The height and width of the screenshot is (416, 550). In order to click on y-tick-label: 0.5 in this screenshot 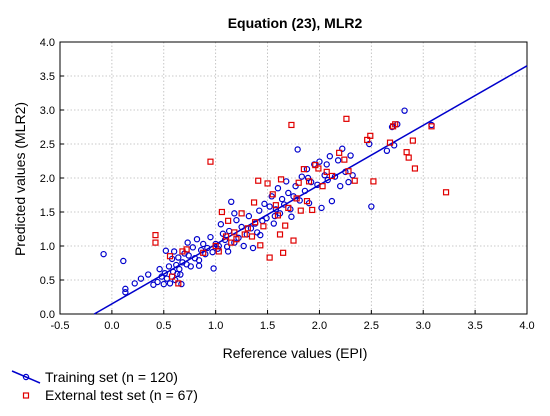, I will do `click(47, 281)`.